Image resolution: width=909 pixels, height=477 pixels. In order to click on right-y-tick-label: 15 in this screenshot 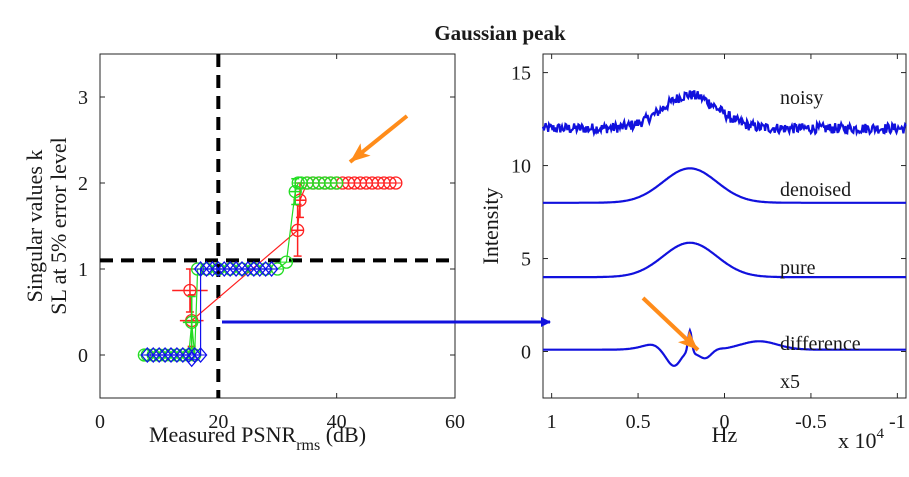, I will do `click(521, 74)`.